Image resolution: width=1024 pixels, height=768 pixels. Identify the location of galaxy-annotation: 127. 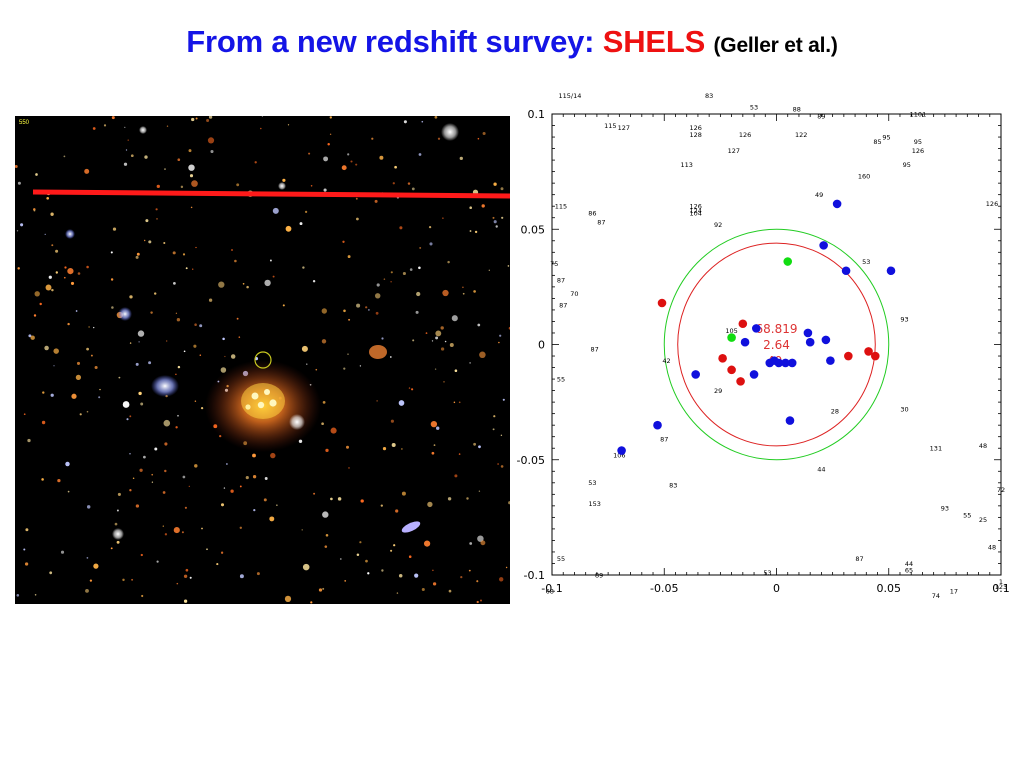
(624, 128).